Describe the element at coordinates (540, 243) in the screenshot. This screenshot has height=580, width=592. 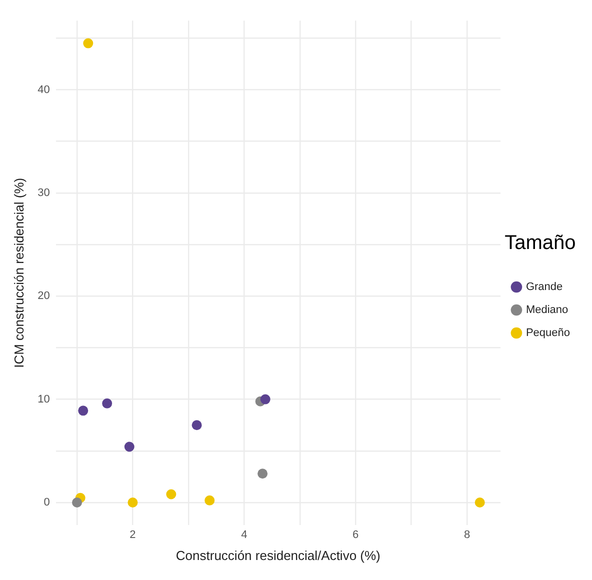
I see `legend-title: Tamaño` at that location.